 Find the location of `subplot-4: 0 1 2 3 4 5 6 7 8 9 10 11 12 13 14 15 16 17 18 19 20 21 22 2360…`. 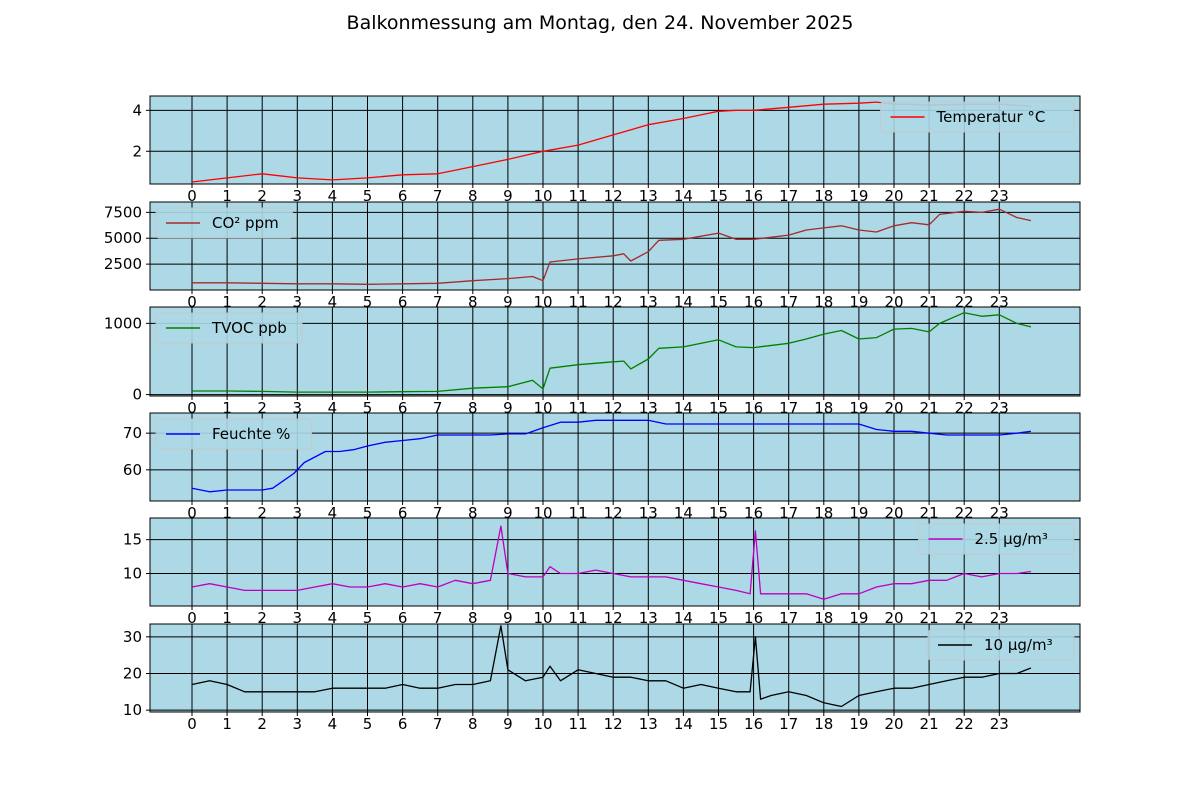

subplot-4: 0 1 2 3 4 5 6 7 8 9 10 11 12 13 14 15 16 17 18 19 20 21 22 2360… is located at coordinates (602, 467).